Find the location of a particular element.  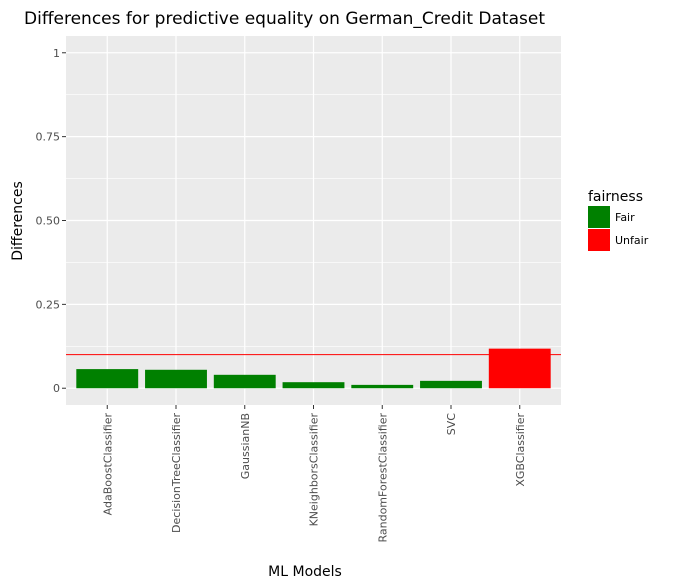

legend-label-unfair: Unfair is located at coordinates (632, 240).